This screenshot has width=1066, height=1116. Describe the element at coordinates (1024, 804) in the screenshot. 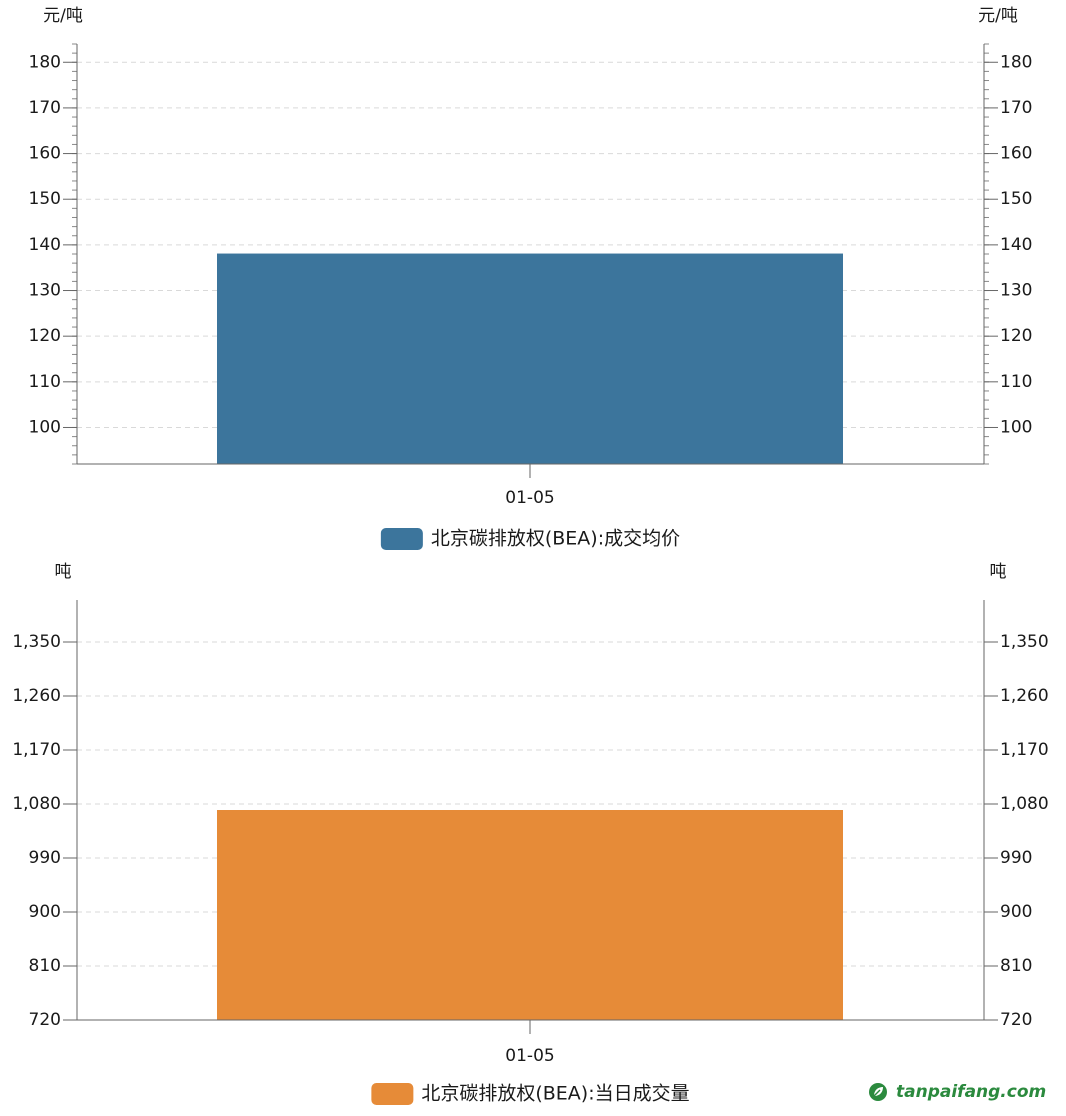

I see `y-tick-label-right: 1,080` at that location.